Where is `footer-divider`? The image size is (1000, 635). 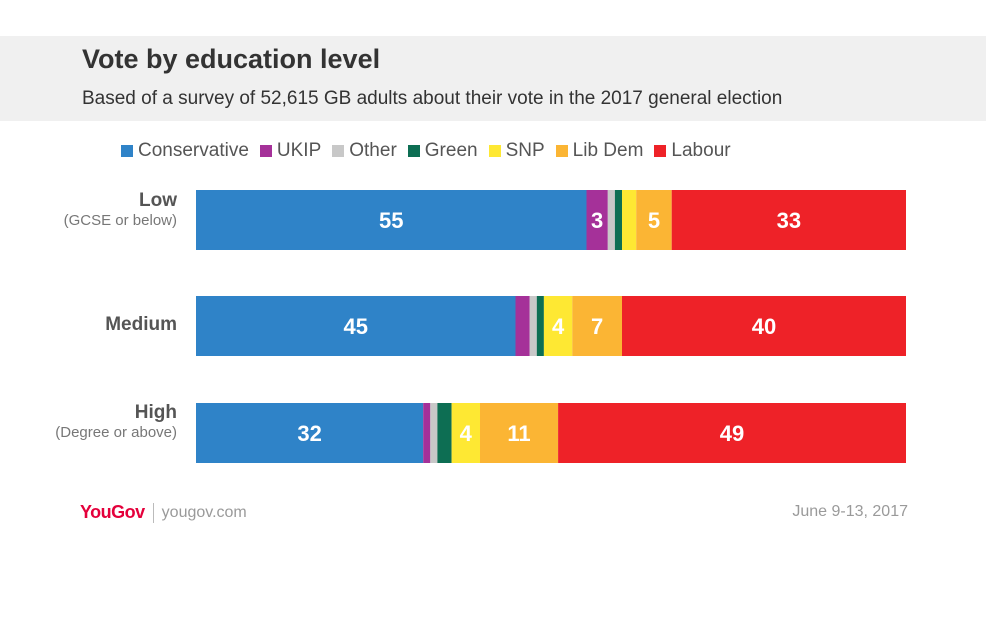
footer-divider is located at coordinates (153, 512).